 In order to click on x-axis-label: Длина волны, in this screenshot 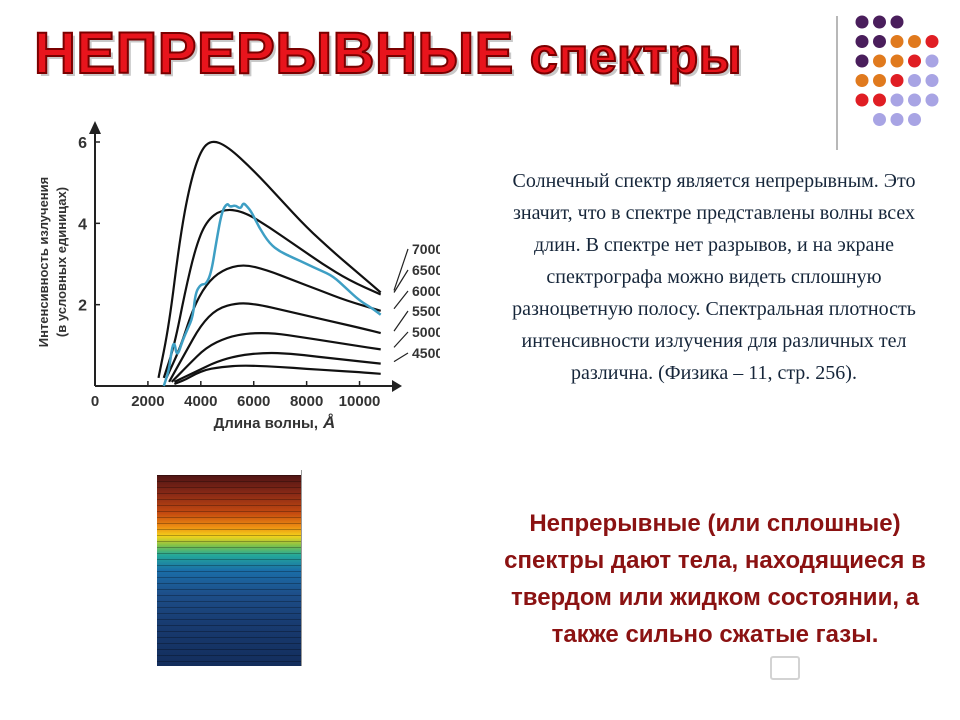, I will do `click(266, 423)`.